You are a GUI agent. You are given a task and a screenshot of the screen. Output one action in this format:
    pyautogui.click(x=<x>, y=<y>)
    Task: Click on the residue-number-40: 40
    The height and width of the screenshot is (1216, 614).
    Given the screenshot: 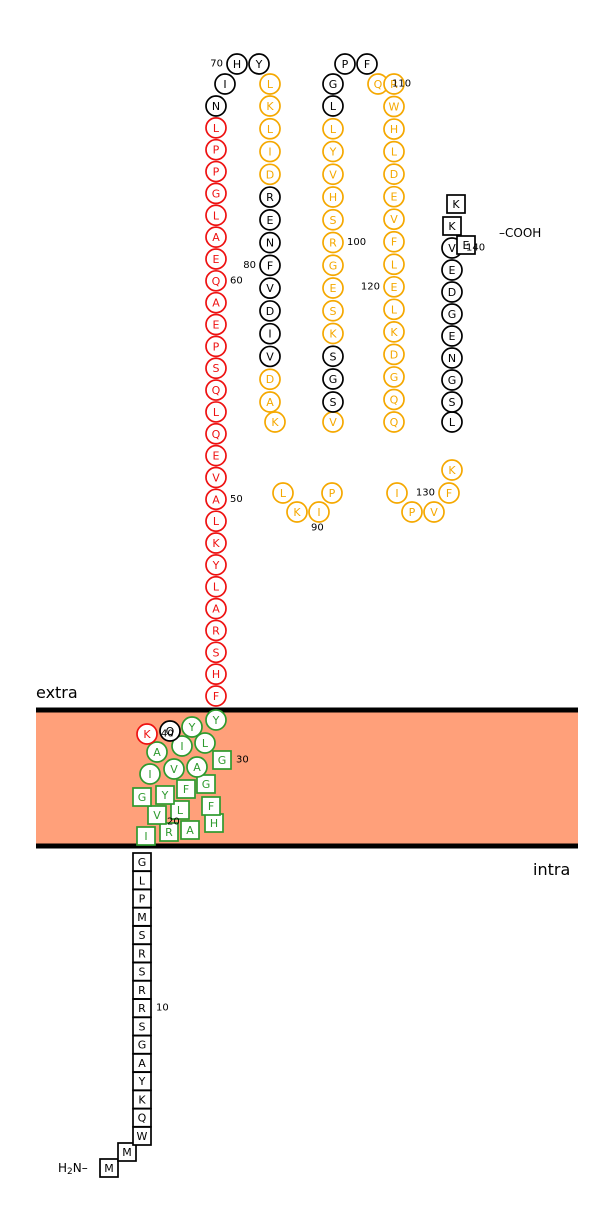 What is the action you would take?
    pyautogui.click(x=167, y=734)
    